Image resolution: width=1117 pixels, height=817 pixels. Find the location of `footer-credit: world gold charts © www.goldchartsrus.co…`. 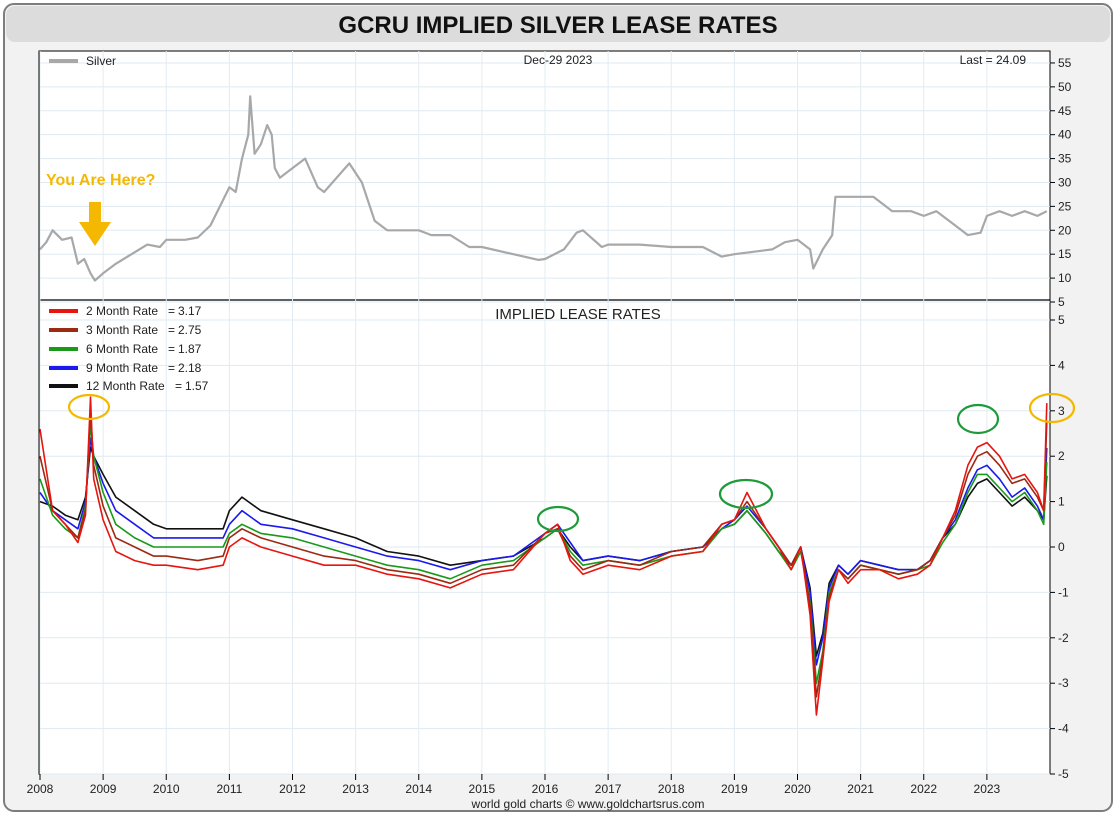

footer-credit: world gold charts © www.goldchartsrus.co… is located at coordinates (588, 804).